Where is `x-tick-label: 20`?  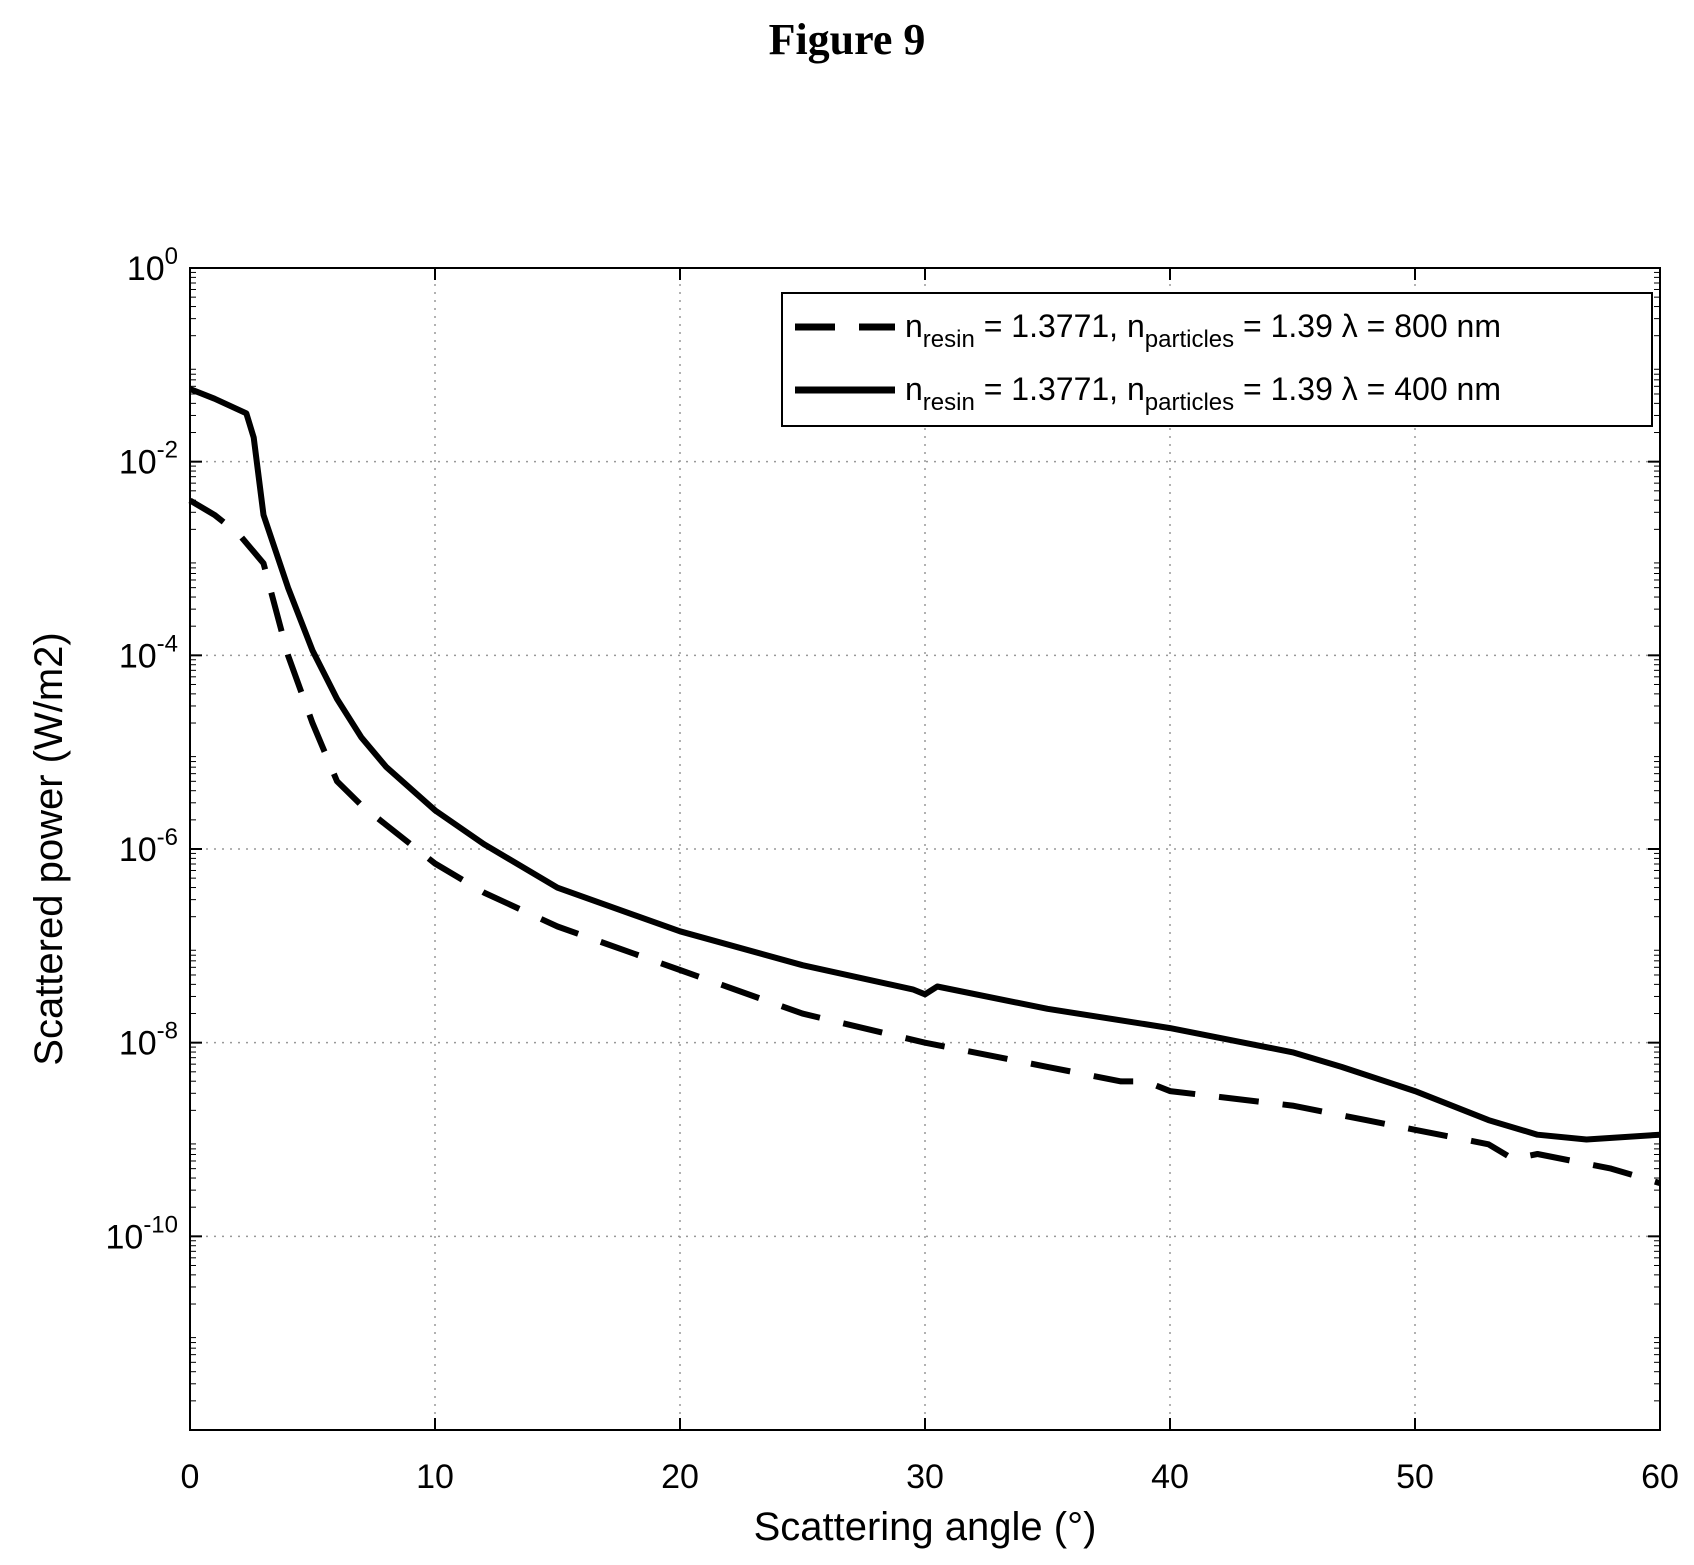 x-tick-label: 20 is located at coordinates (680, 1477).